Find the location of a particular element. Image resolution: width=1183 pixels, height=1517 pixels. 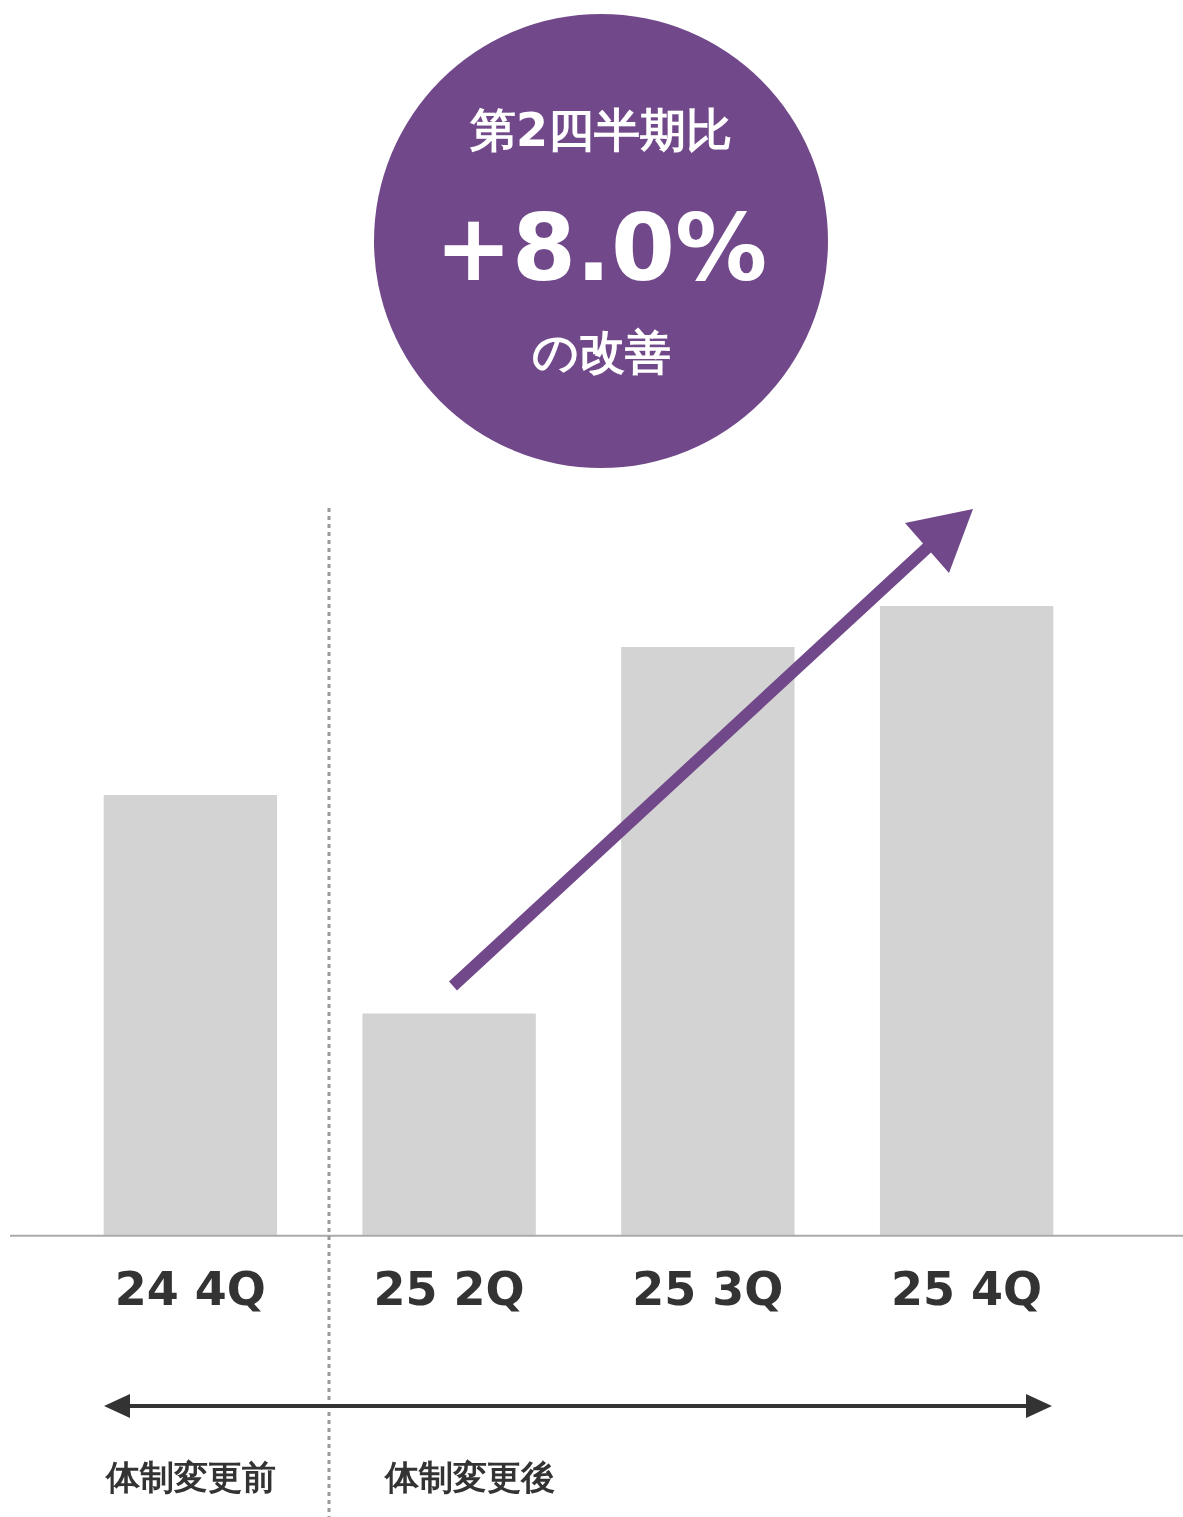

text: +8.0% is located at coordinates (601, 248).